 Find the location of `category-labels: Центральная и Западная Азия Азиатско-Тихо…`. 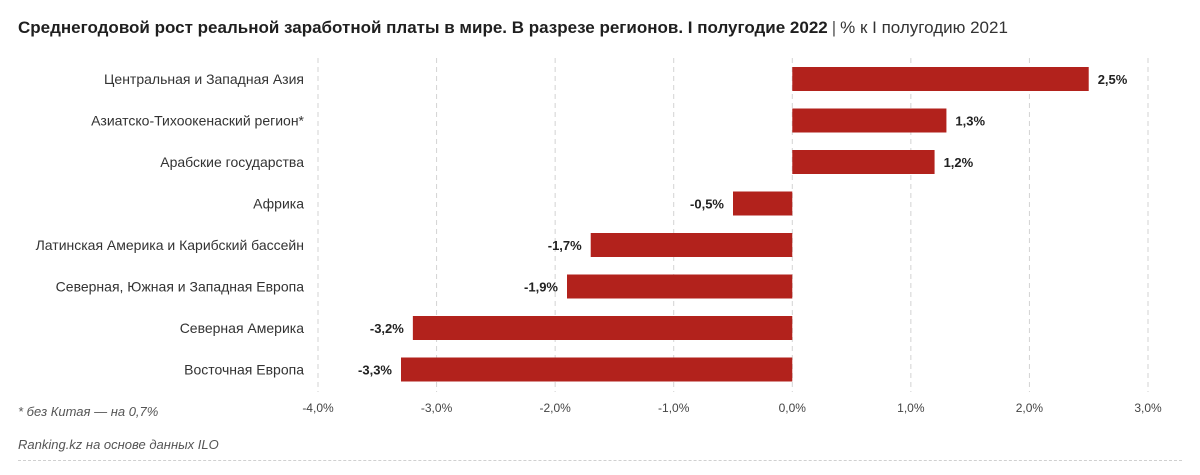

category-labels: Центральная и Западная Азия Азиатско-Тихо… is located at coordinates (170, 224).